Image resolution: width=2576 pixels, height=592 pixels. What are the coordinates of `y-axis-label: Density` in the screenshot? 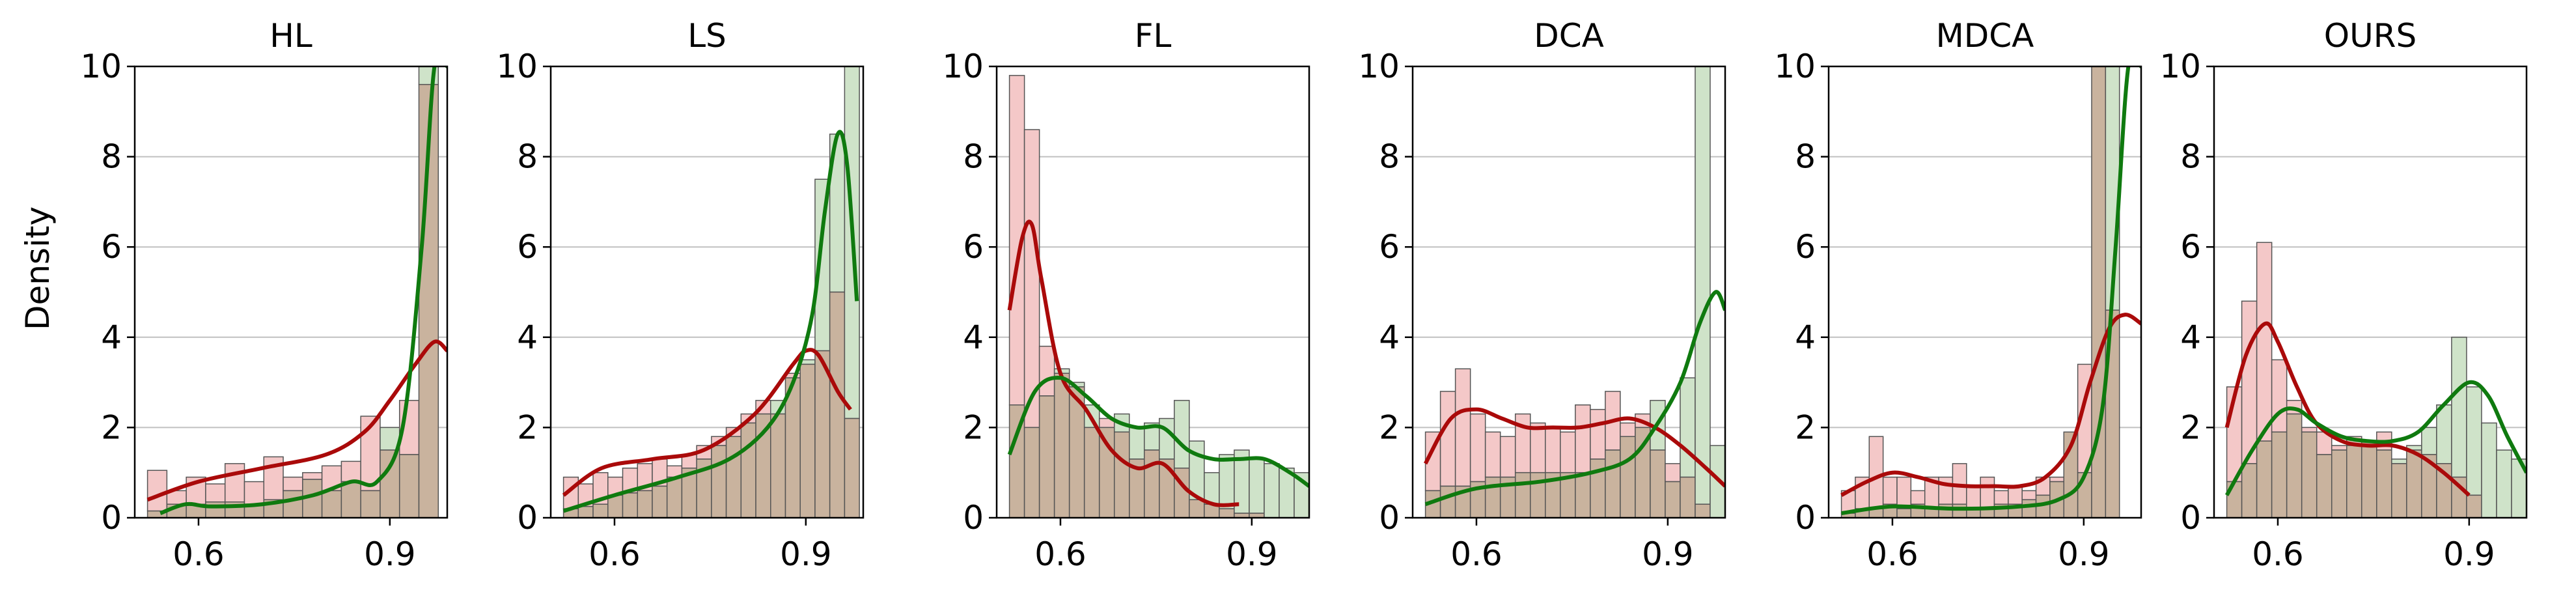 It's located at (38, 268).